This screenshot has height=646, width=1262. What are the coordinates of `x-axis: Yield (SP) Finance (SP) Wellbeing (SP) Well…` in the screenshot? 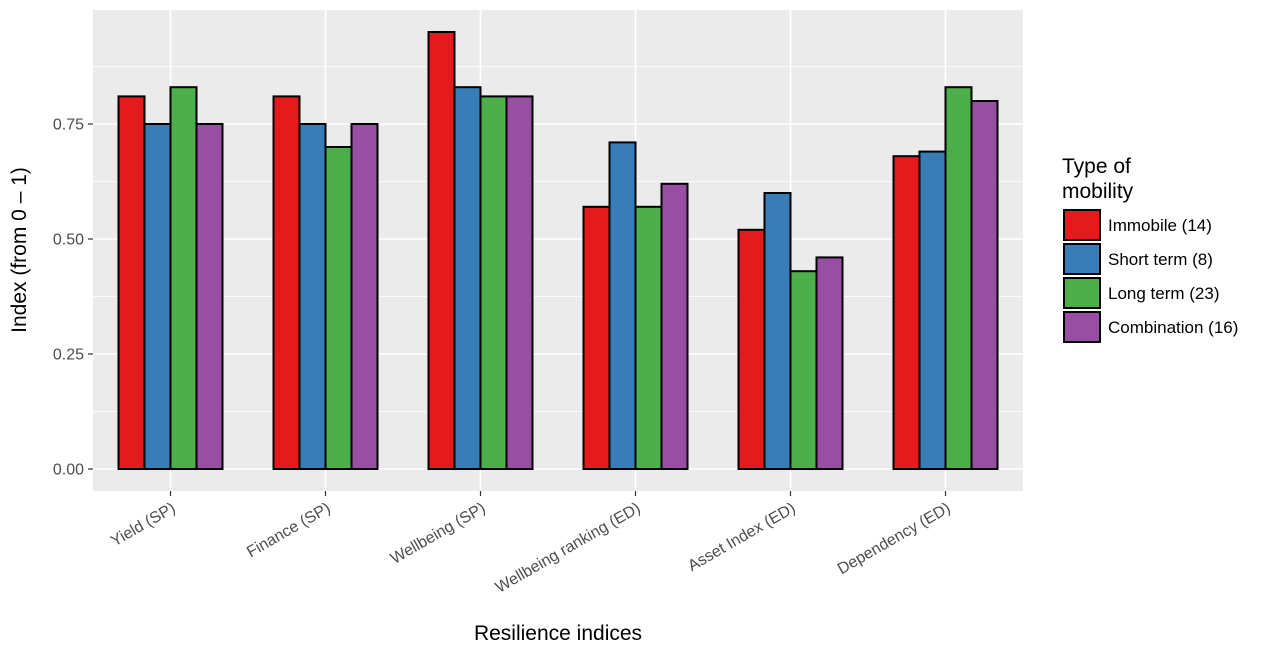 It's located at (531, 544).